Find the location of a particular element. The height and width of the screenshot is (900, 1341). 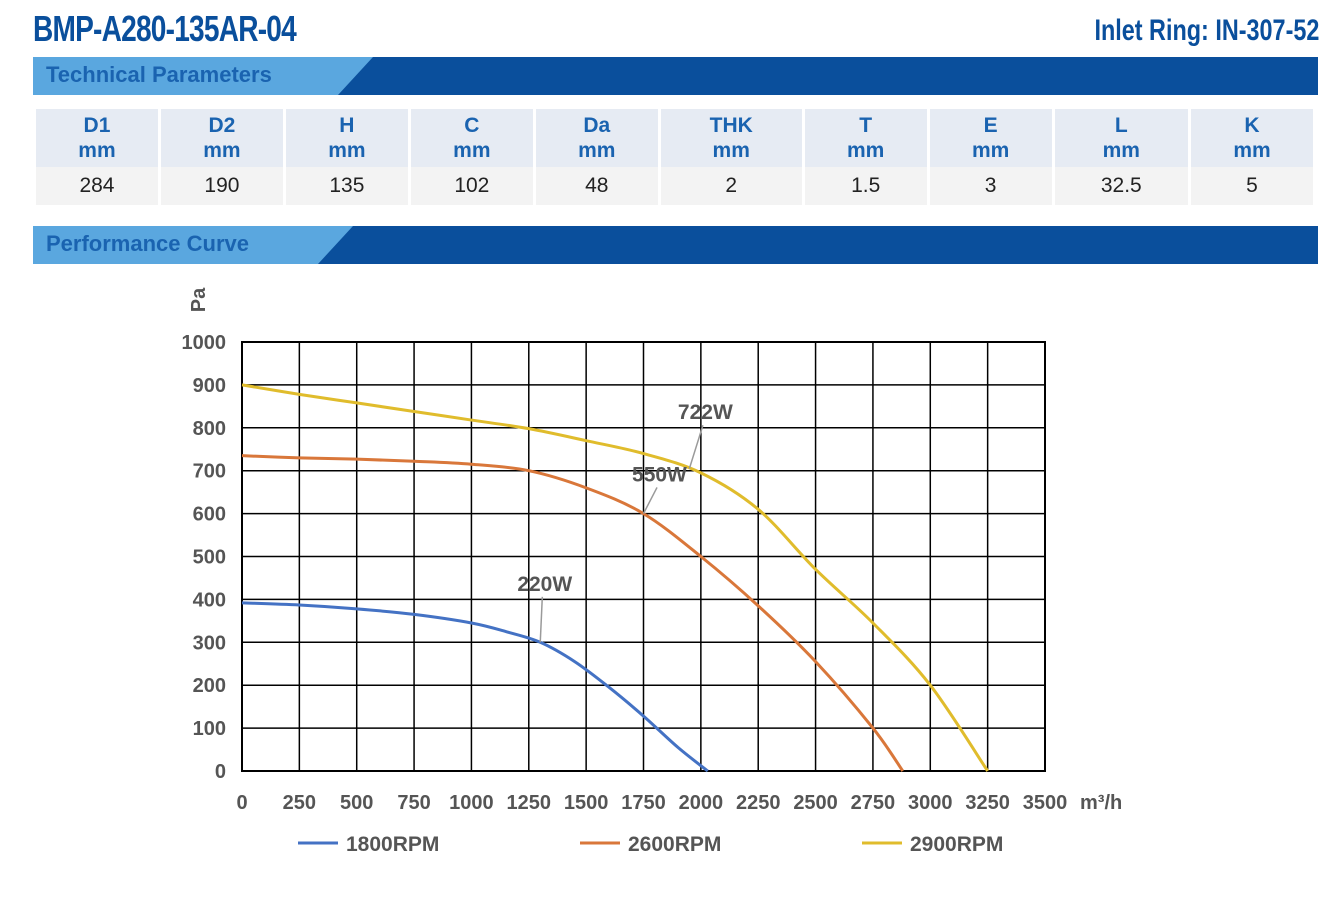

y-tick-label: 200 is located at coordinates (209, 686).